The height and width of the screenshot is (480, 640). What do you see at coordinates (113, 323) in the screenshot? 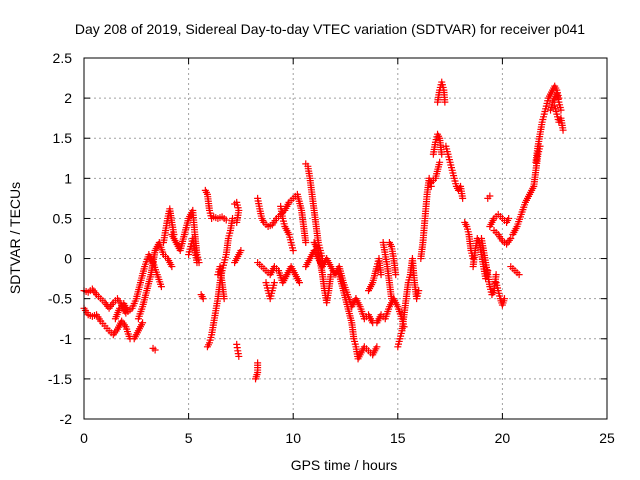
I see `series-s2` at bounding box center [113, 323].